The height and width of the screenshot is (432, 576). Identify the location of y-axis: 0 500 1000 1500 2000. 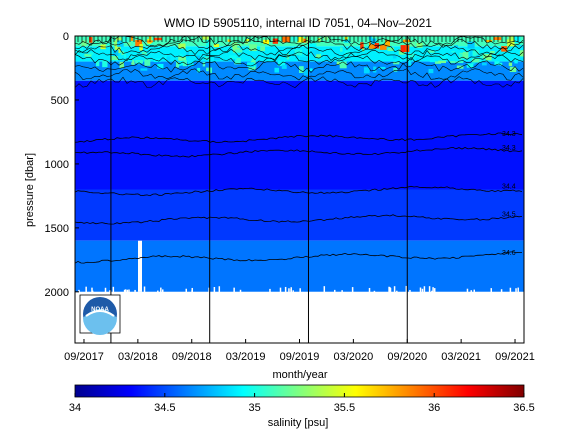
(62, 165).